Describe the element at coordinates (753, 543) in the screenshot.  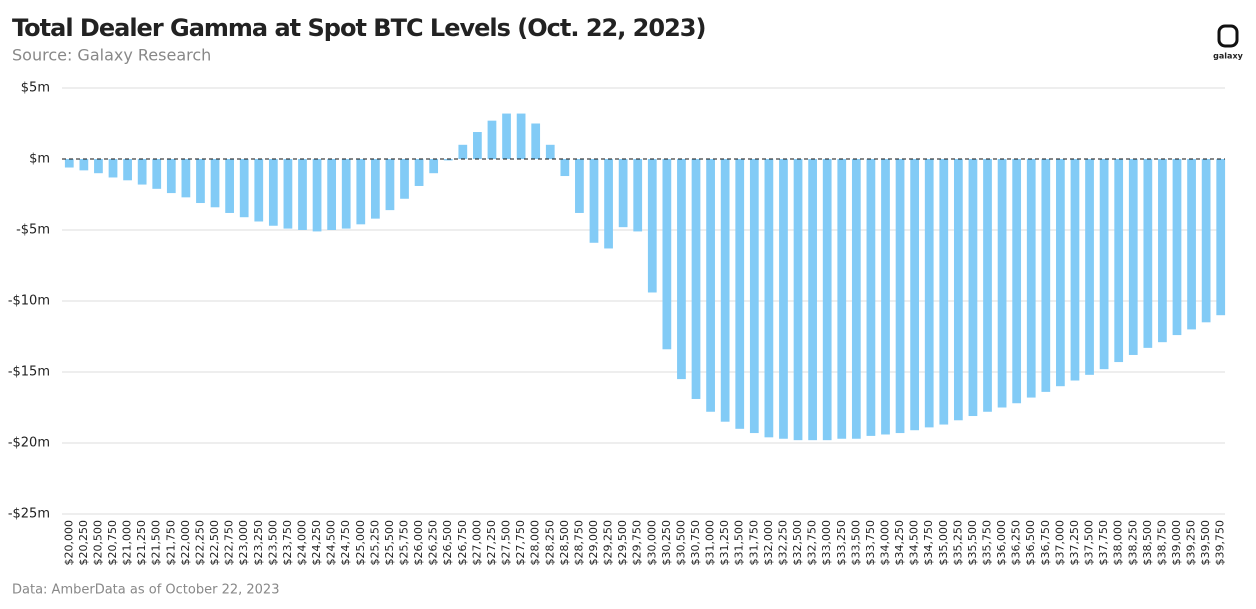
I see `x-tick-label: $31,750` at that location.